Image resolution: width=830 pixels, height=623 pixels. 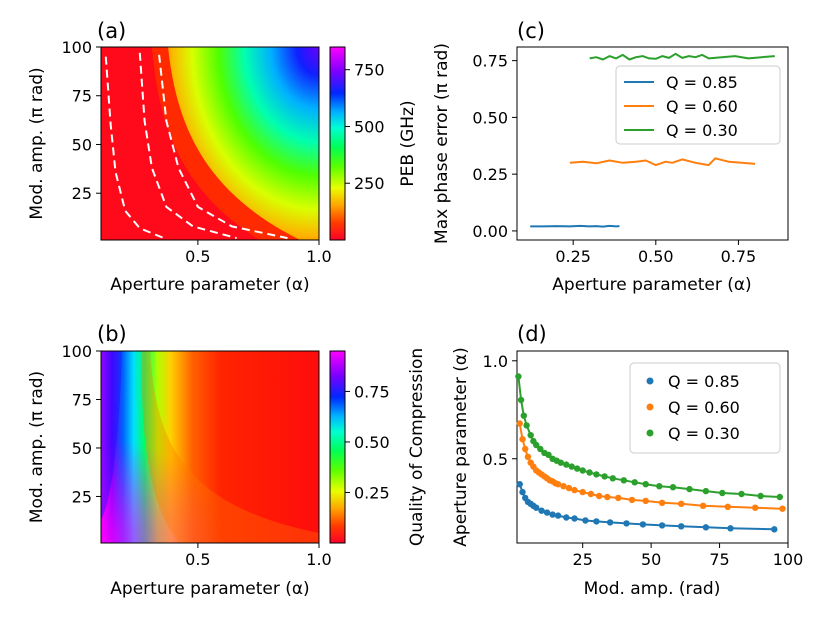 I want to click on legend-d: Q = 0.85 Q = 0.60 Q = 0.30, so click(x=705, y=408).